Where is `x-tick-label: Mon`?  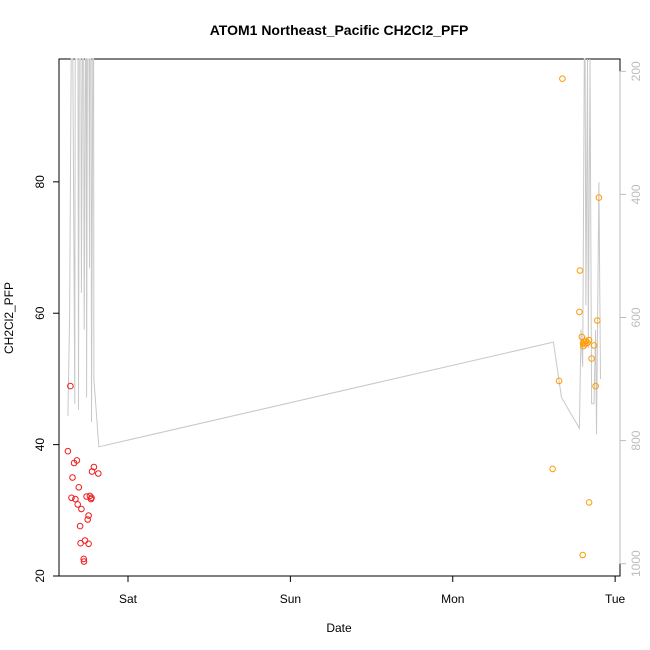
x-tick-label: Mon is located at coordinates (452, 599).